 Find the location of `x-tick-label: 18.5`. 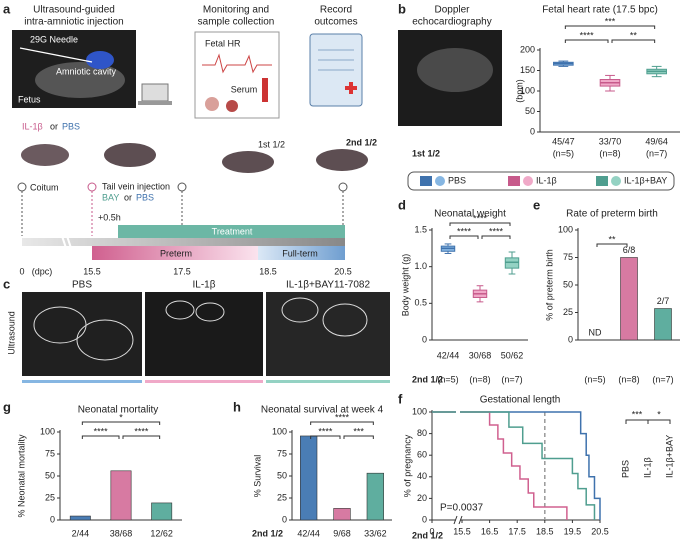

x-tick-label: 18.5 is located at coordinates (545, 531).